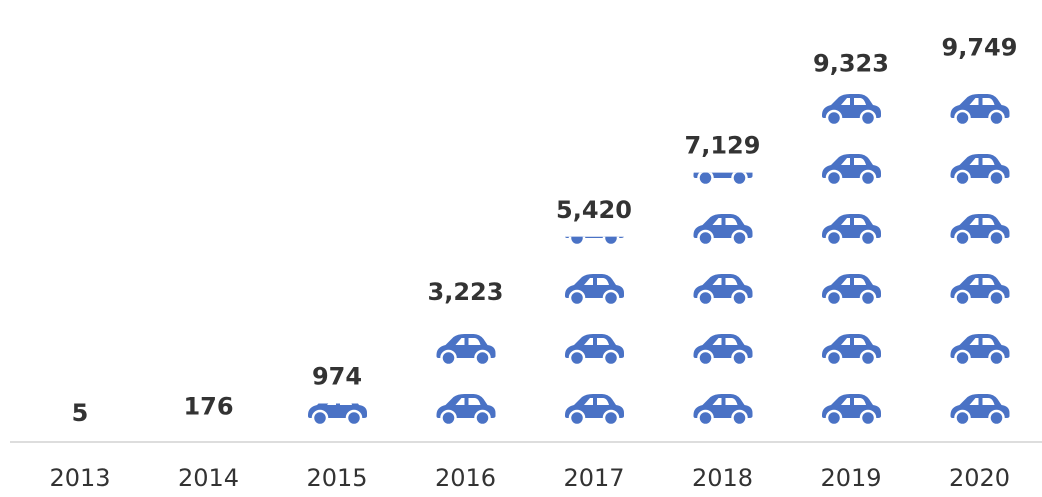 This screenshot has width=1042, height=497. What do you see at coordinates (850, 478) in the screenshot?
I see `x-tick-label: 2019` at bounding box center [850, 478].